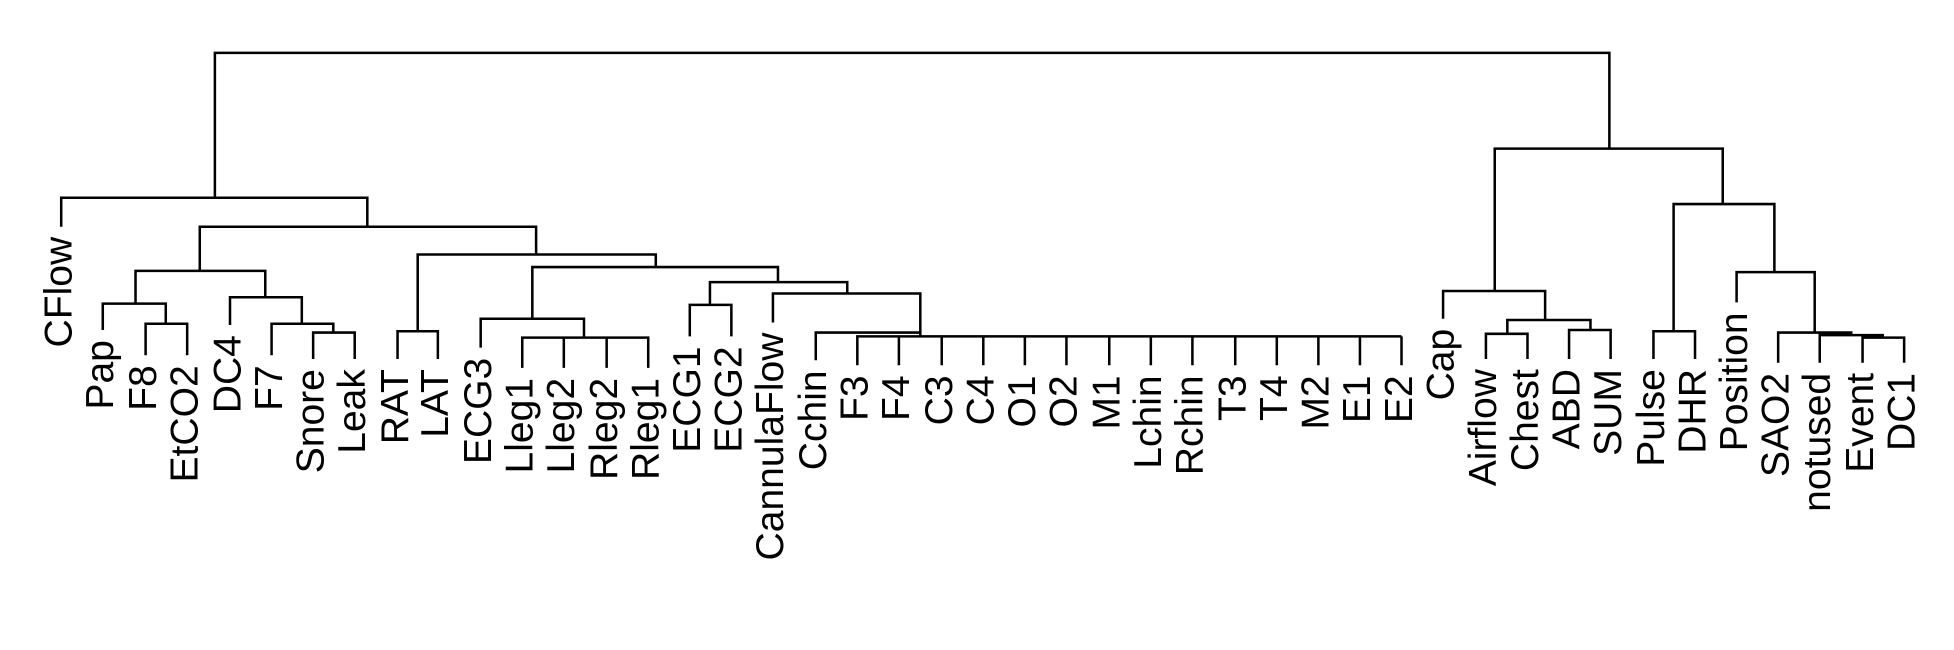 The width and height of the screenshot is (1954, 650). I want to click on leaf-label: ABD, so click(1566, 409).